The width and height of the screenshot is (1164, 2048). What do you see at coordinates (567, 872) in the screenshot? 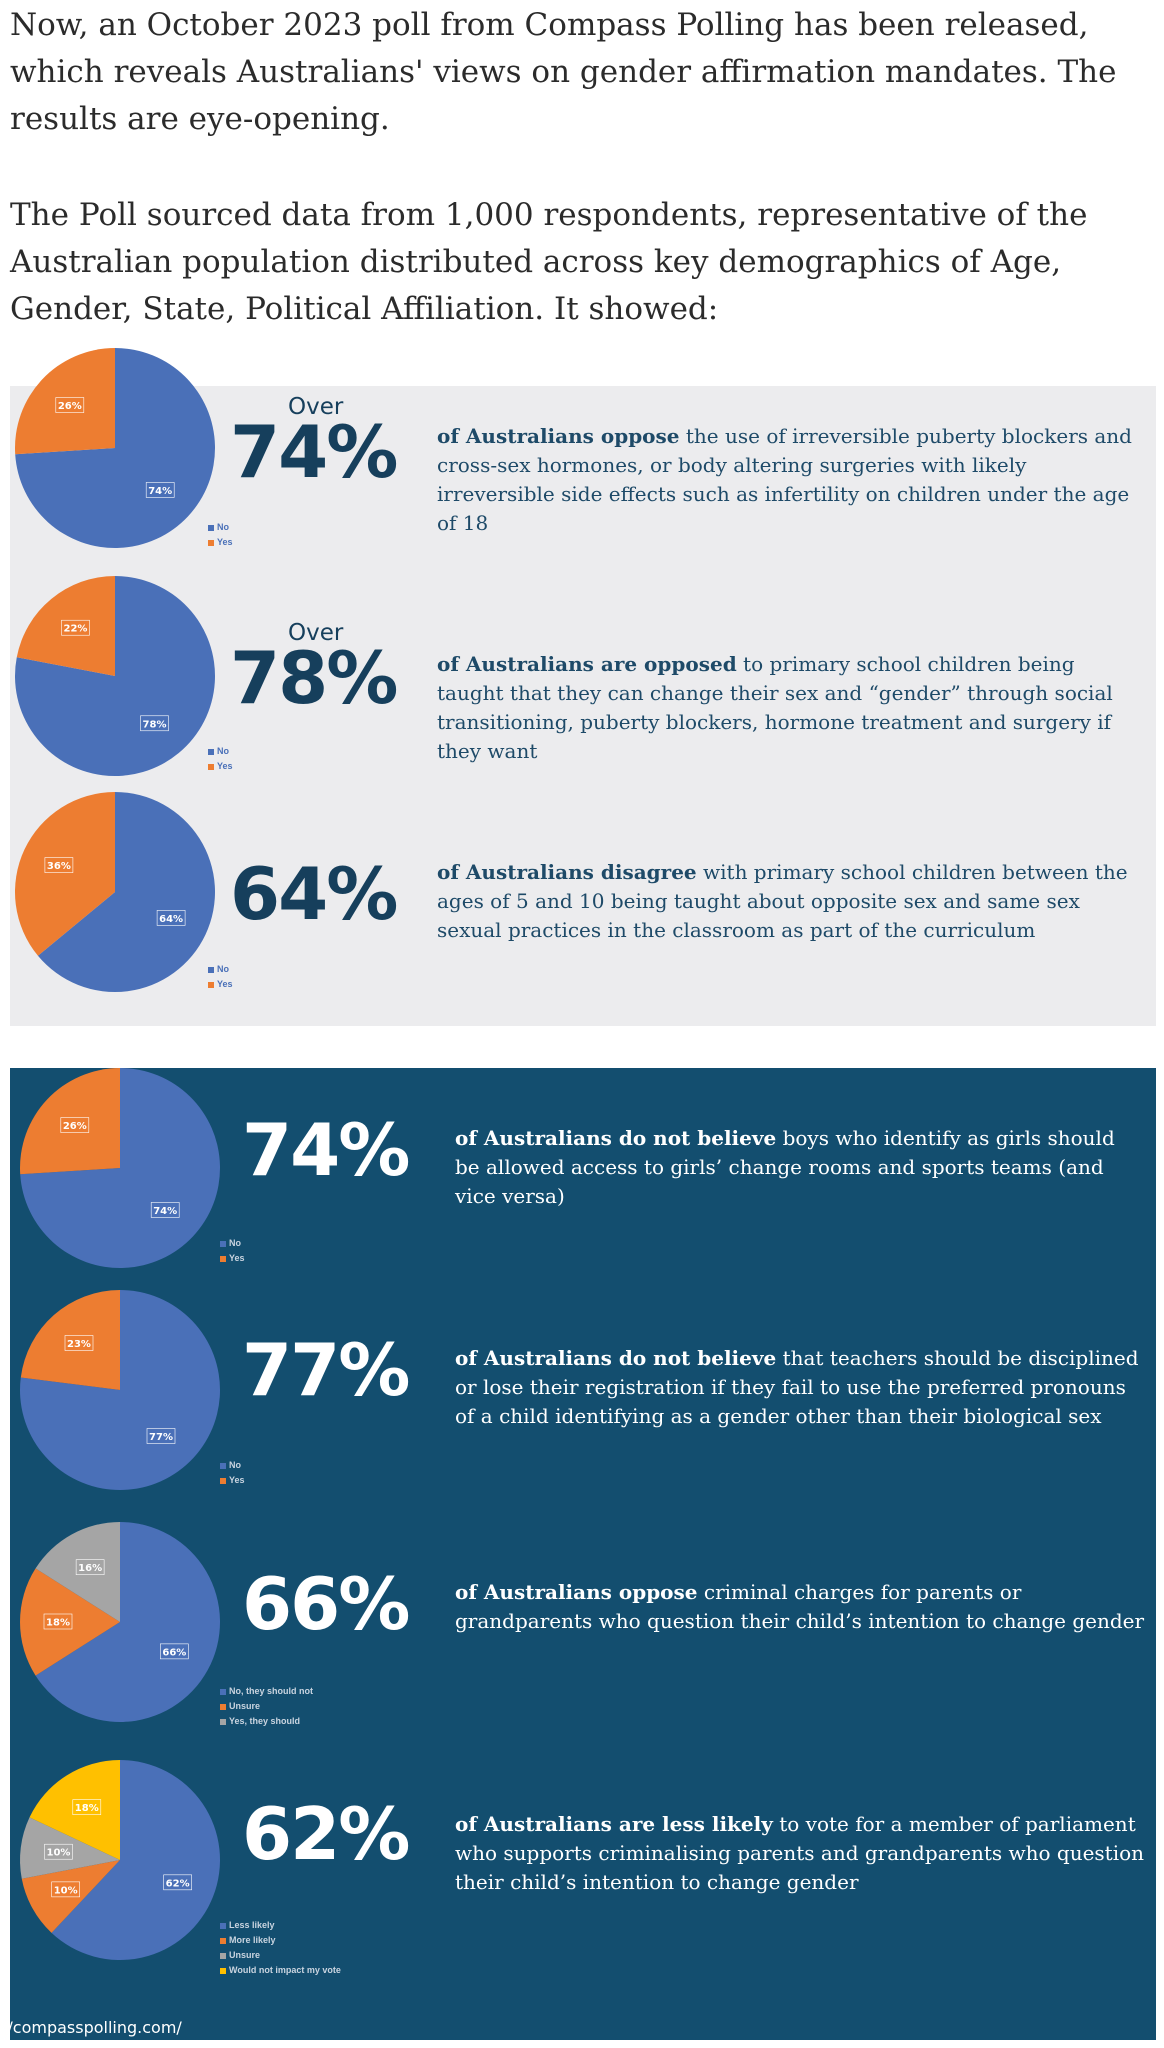
I see `description-lead: of Australians disagree` at bounding box center [567, 872].